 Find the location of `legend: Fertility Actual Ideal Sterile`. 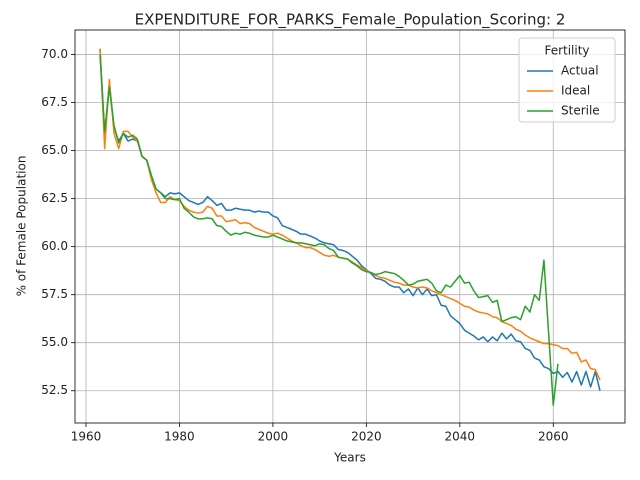

legend: Fertility Actual Ideal Sterile is located at coordinates (567, 80).